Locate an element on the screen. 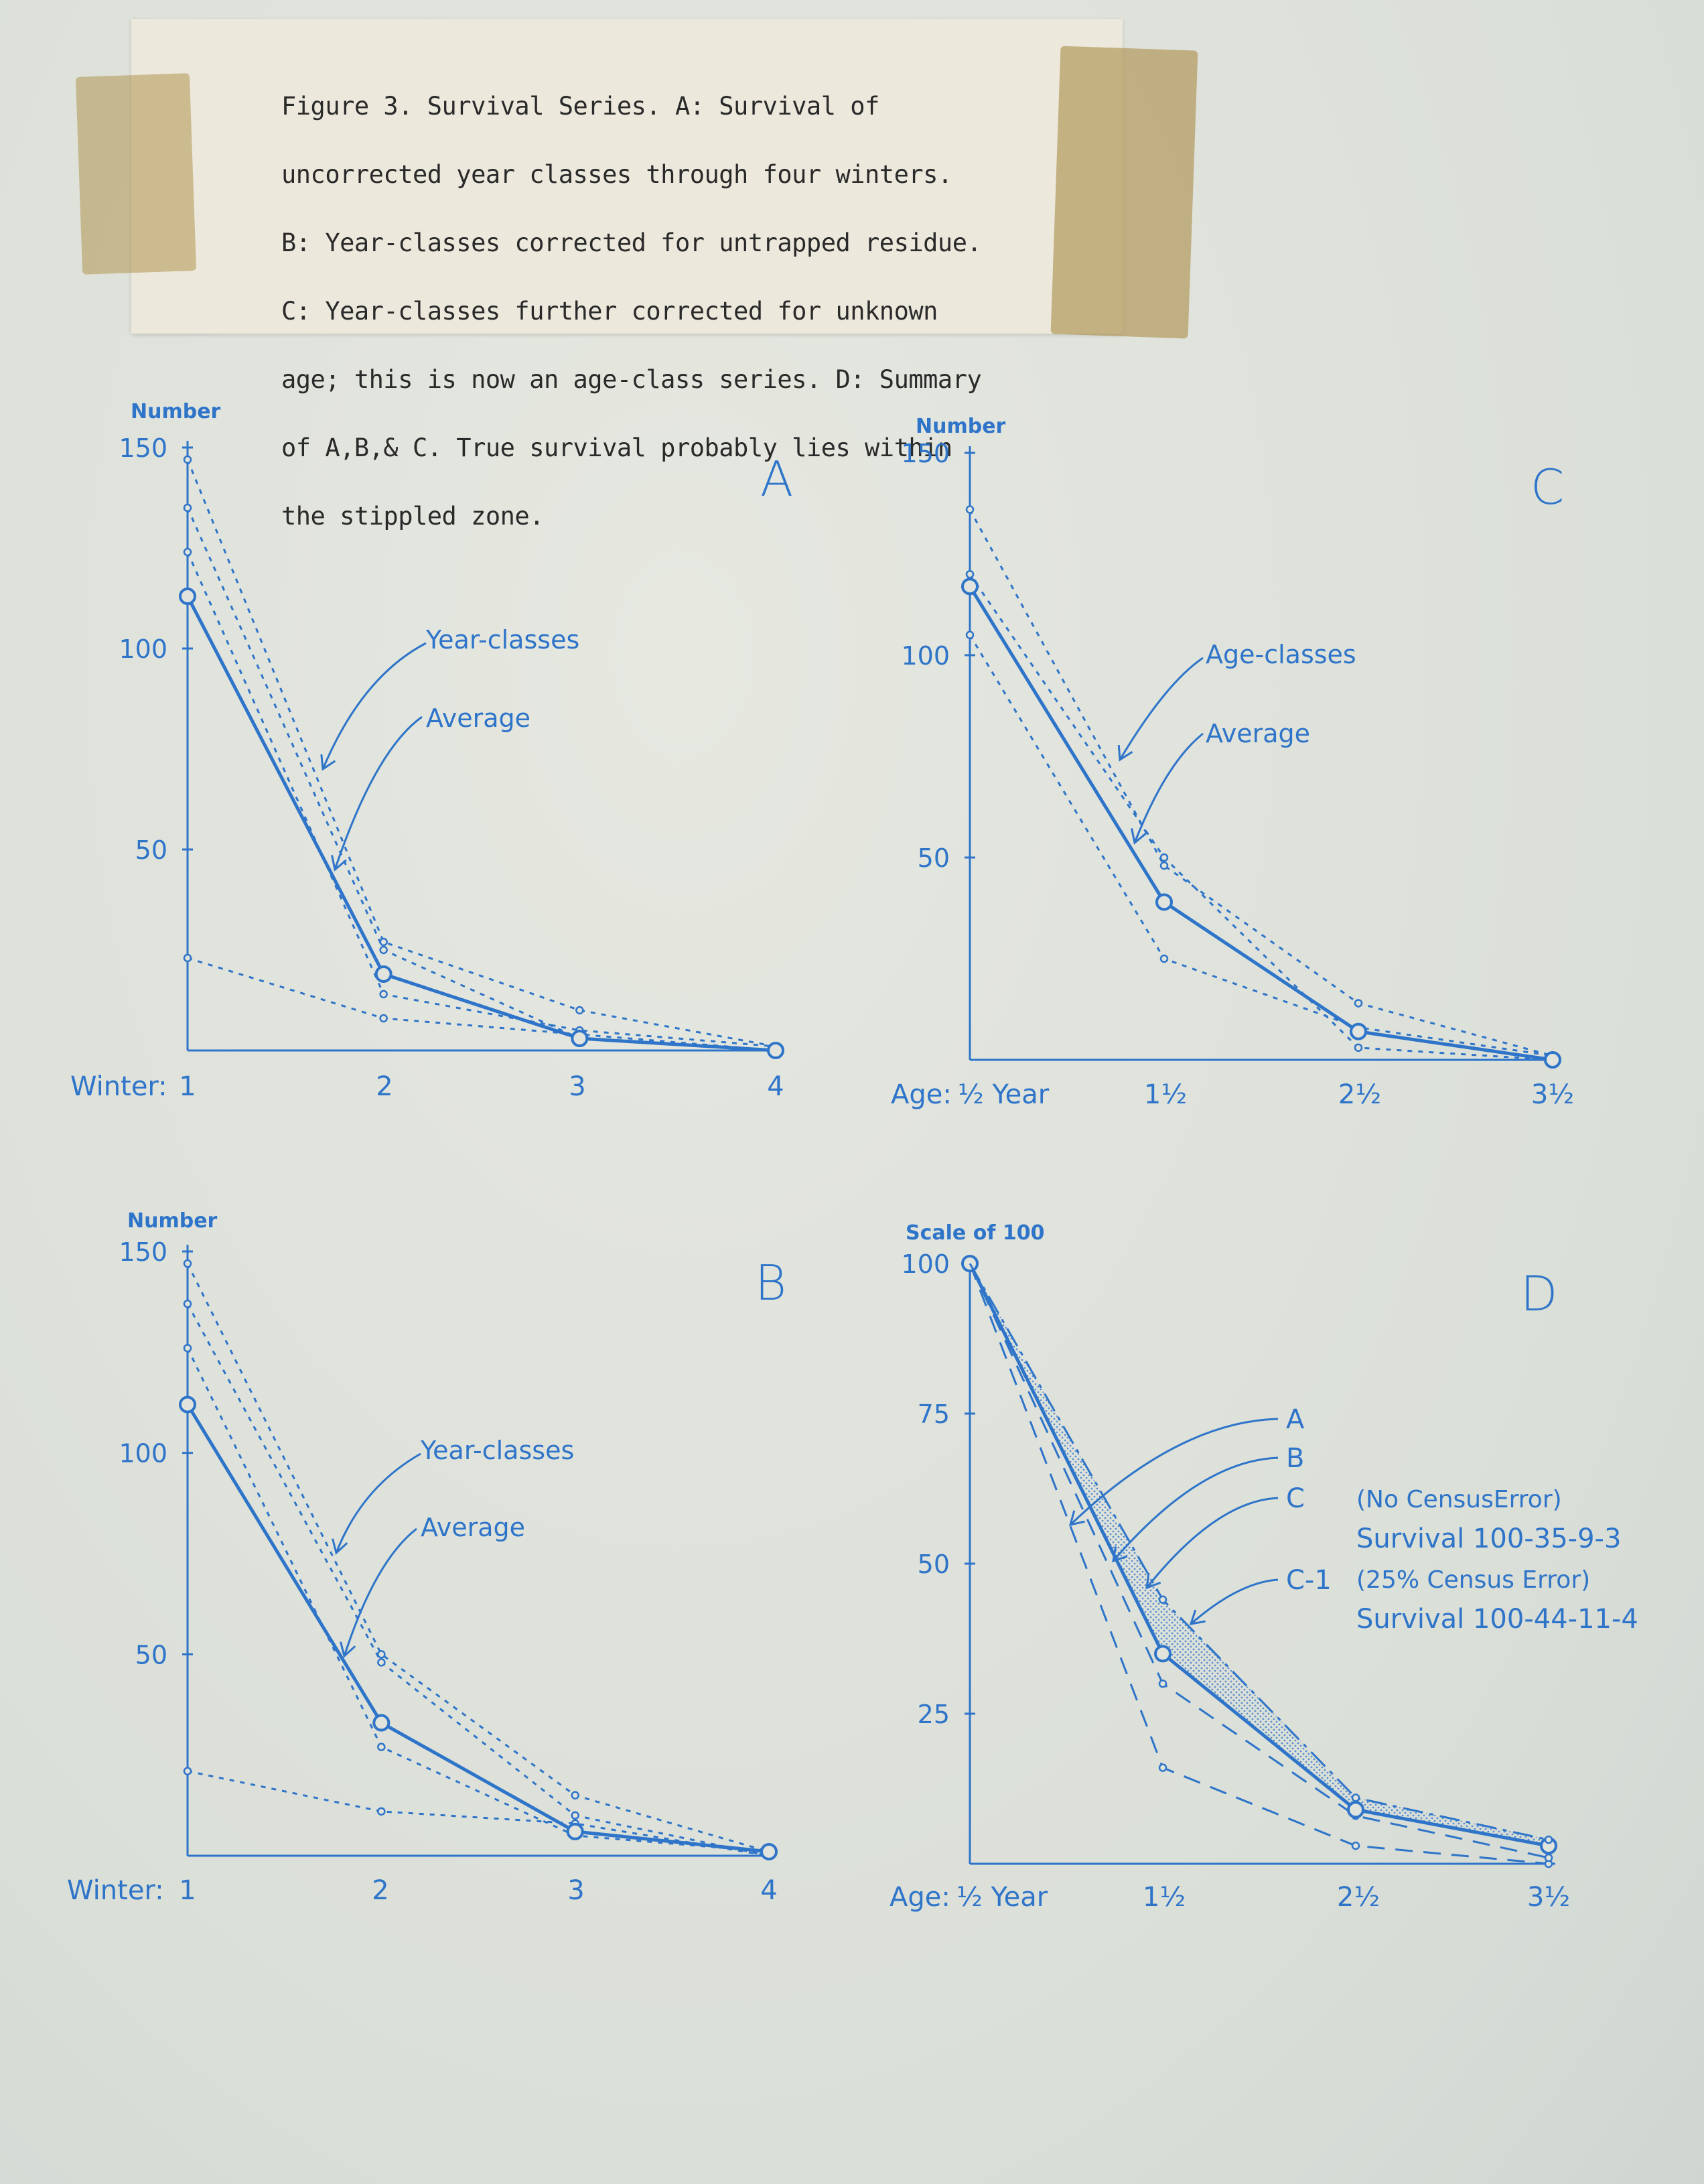 This screenshot has width=1704, height=2184. x-tick-label: 2 is located at coordinates (380, 1890).